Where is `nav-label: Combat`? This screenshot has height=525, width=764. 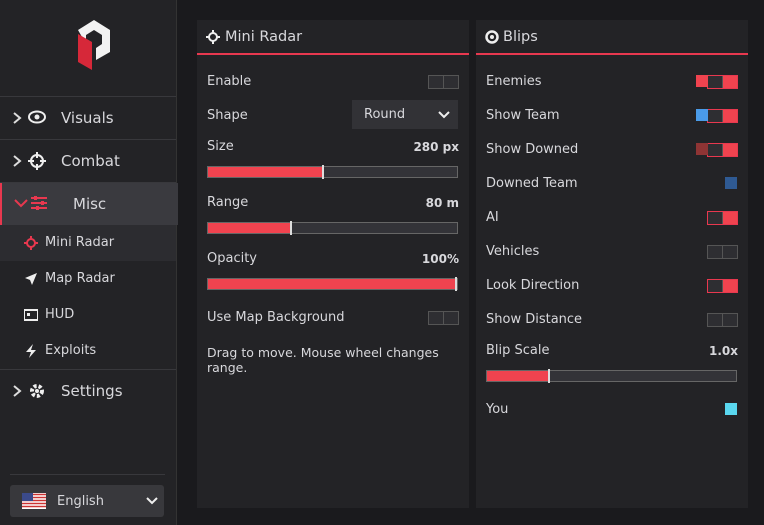
nav-label: Combat is located at coordinates (90, 161).